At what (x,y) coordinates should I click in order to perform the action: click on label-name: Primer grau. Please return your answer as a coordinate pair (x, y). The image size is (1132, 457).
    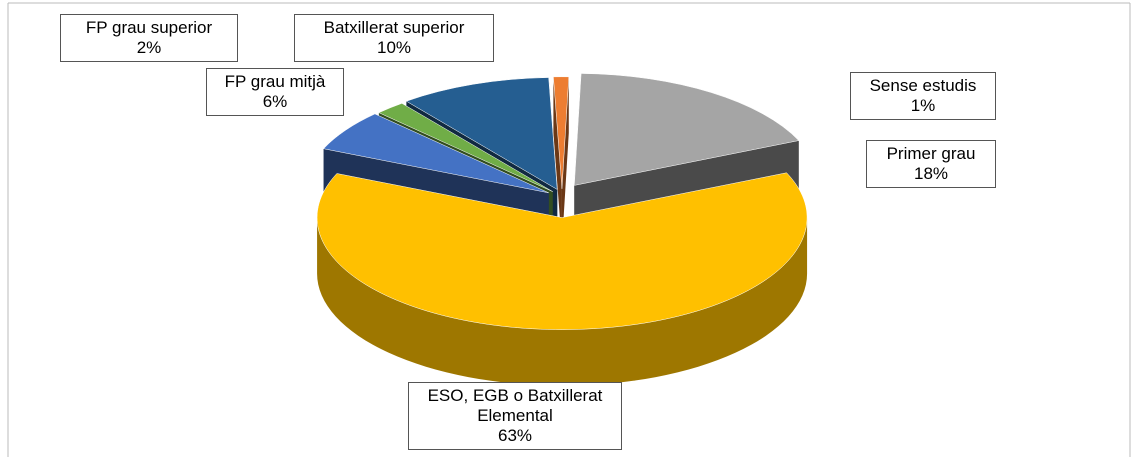
    Looking at the image, I should click on (931, 153).